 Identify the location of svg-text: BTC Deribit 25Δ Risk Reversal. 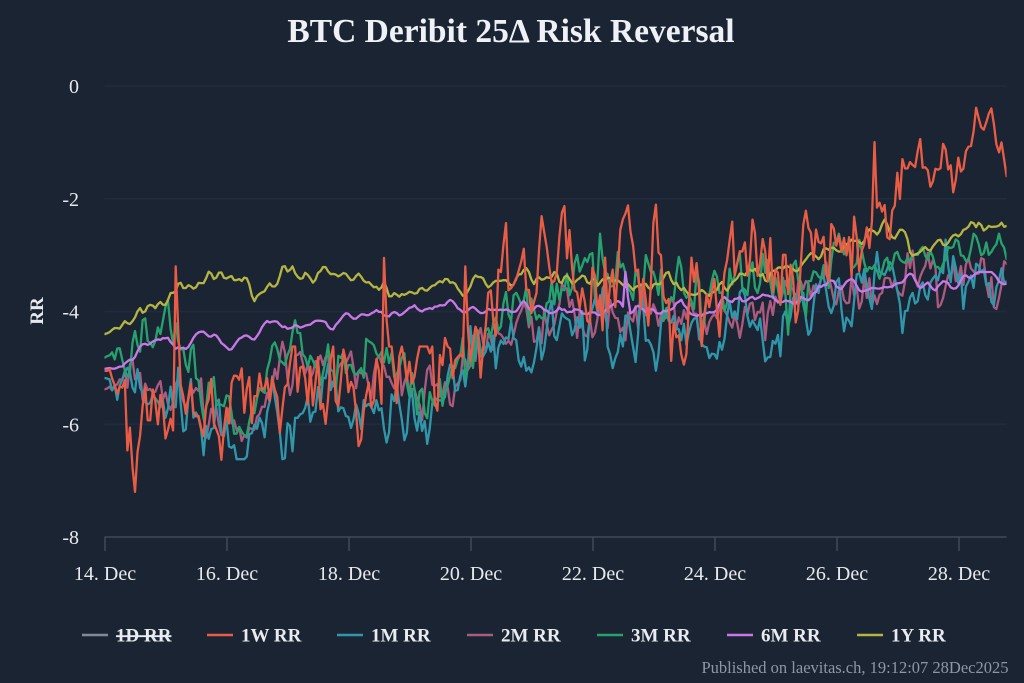
(510, 31).